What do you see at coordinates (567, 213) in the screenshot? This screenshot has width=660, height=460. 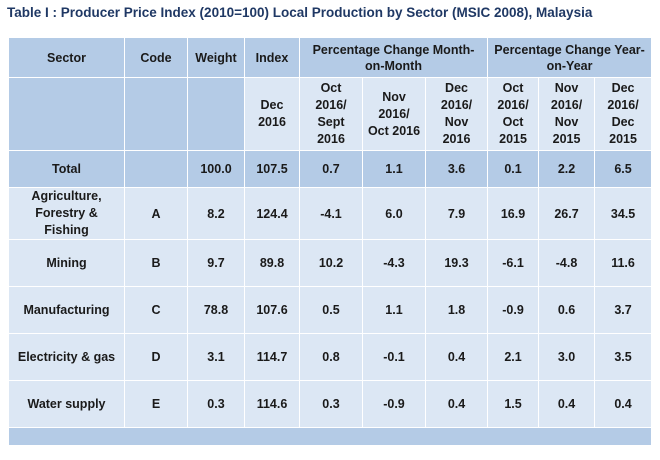 I see `yoy-cell: 26.7` at bounding box center [567, 213].